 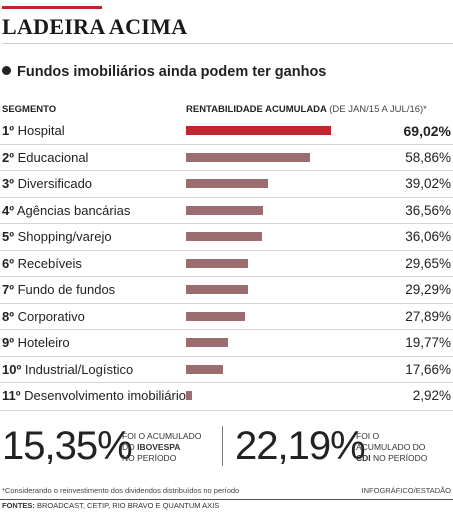 I want to click on bar-row: 9º Hoteleiro 19,77%, so click(x=226, y=343).